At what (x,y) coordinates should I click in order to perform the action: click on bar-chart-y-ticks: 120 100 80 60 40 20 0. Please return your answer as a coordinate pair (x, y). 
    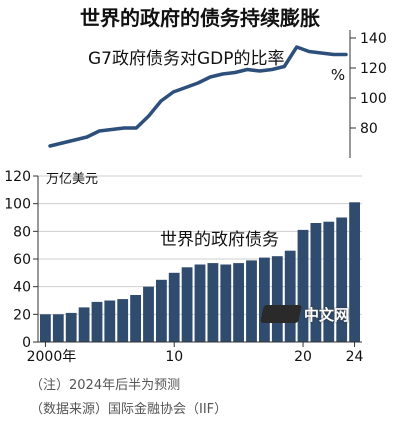
    Looking at the image, I should click on (21, 260).